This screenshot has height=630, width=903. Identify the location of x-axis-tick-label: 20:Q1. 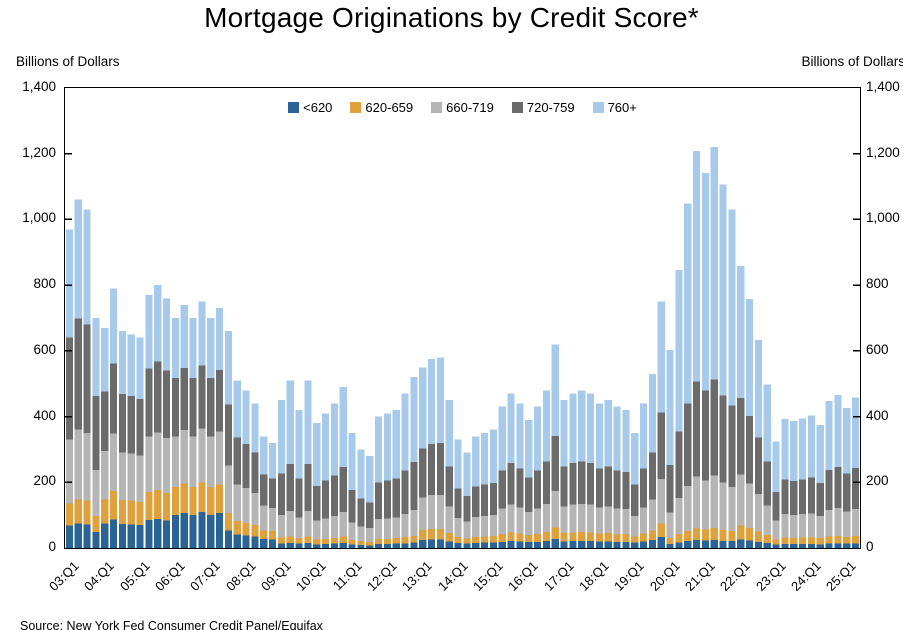
(664, 576).